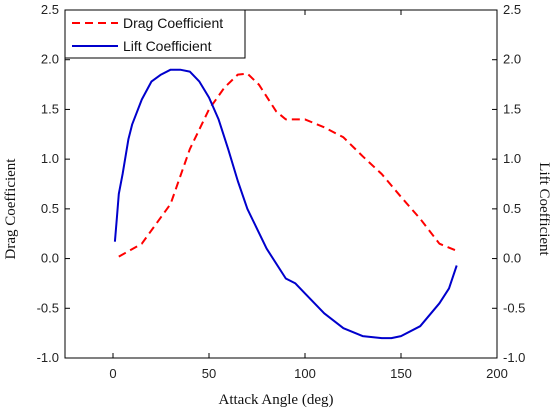 The width and height of the screenshot is (550, 413). Describe the element at coordinates (512, 208) in the screenshot. I see `y-right-tick-label: 0.5` at that location.